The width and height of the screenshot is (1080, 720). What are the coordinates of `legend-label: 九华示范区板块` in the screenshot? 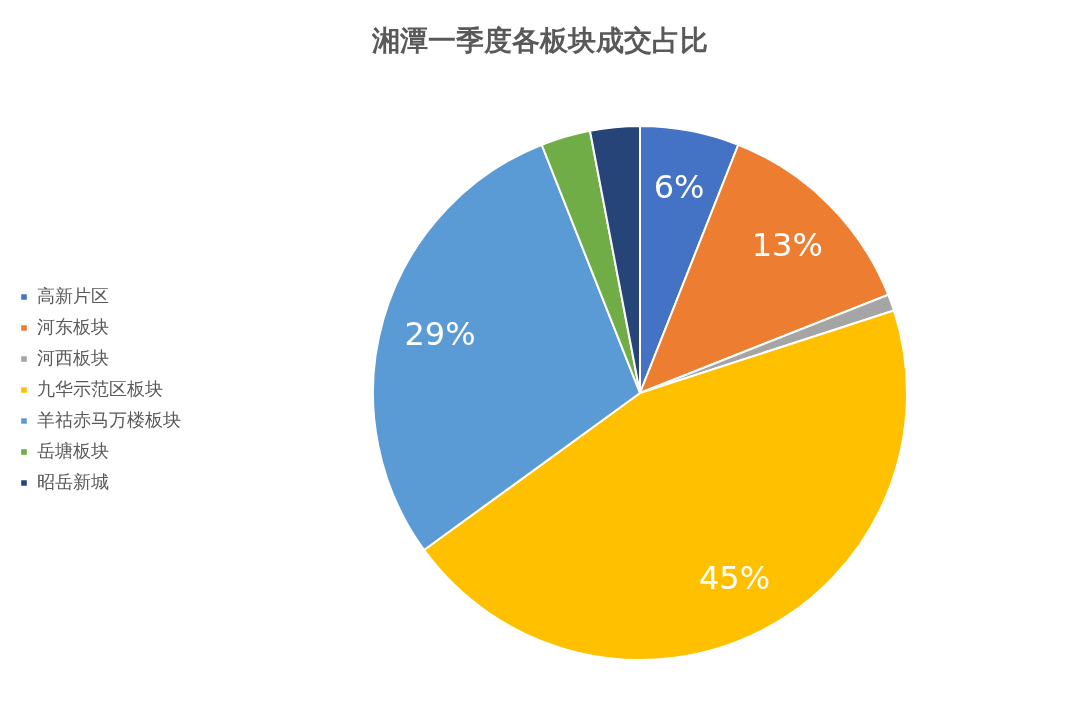 It's located at (100, 388).